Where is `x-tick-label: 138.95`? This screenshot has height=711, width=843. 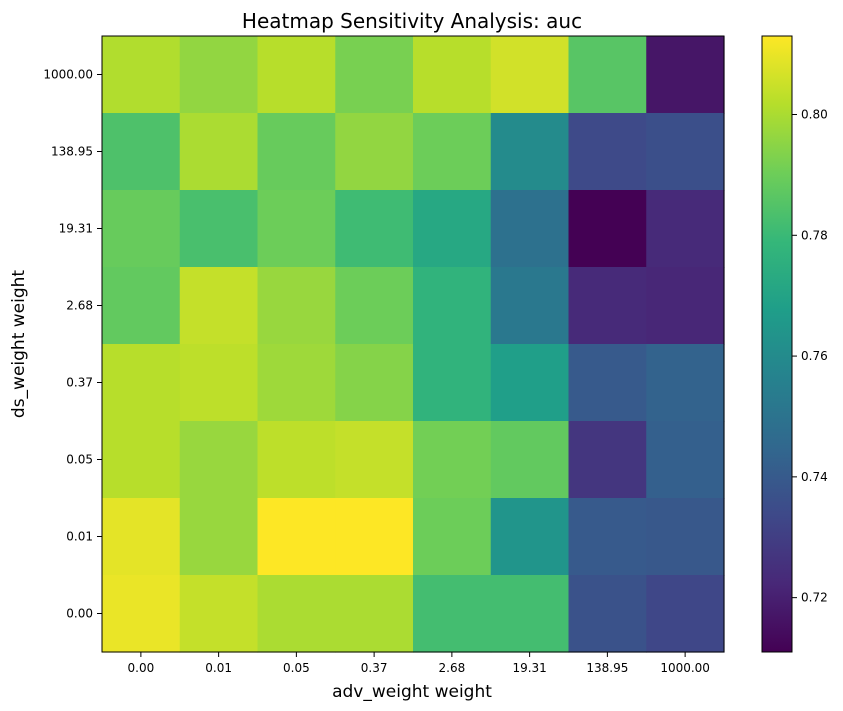 x-tick-label: 138.95 is located at coordinates (607, 668).